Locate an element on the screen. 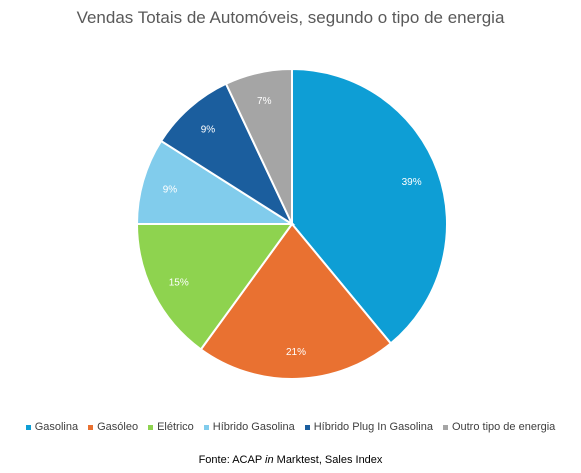  legend-item-2: Elétrico is located at coordinates (171, 427).